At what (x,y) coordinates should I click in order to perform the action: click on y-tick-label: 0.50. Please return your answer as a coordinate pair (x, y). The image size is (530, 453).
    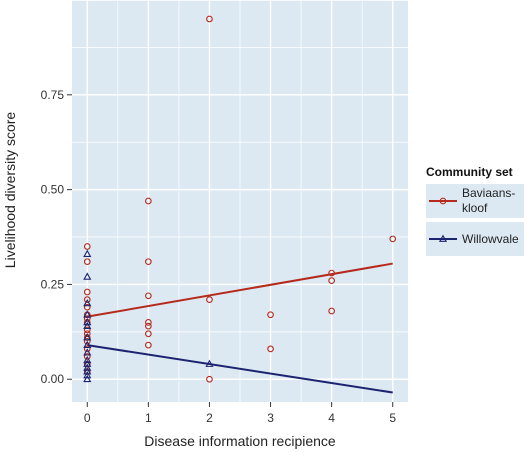
    Looking at the image, I should click on (53, 190).